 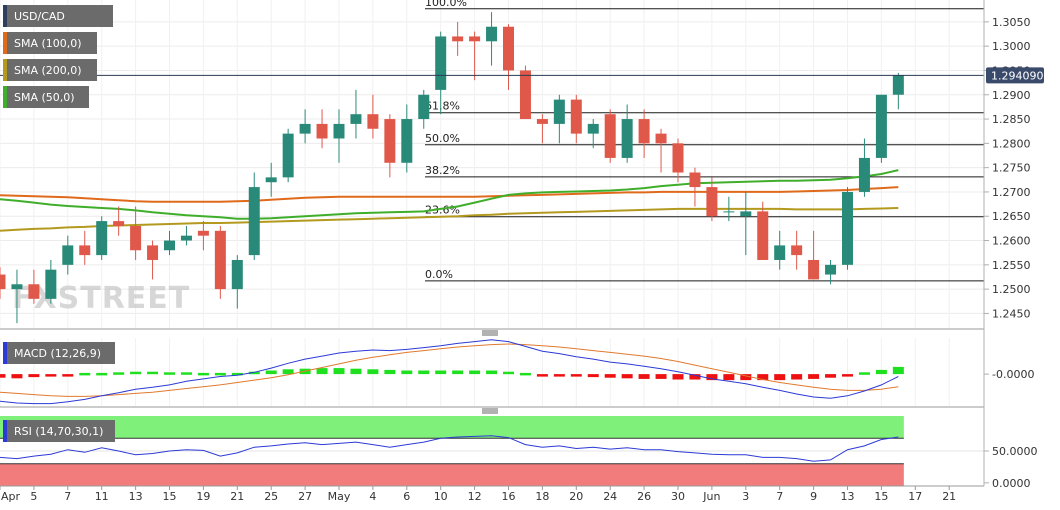 What do you see at coordinates (50, 43) in the screenshot?
I see `legend-sma-100: SMA (100,0)` at bounding box center [50, 43].